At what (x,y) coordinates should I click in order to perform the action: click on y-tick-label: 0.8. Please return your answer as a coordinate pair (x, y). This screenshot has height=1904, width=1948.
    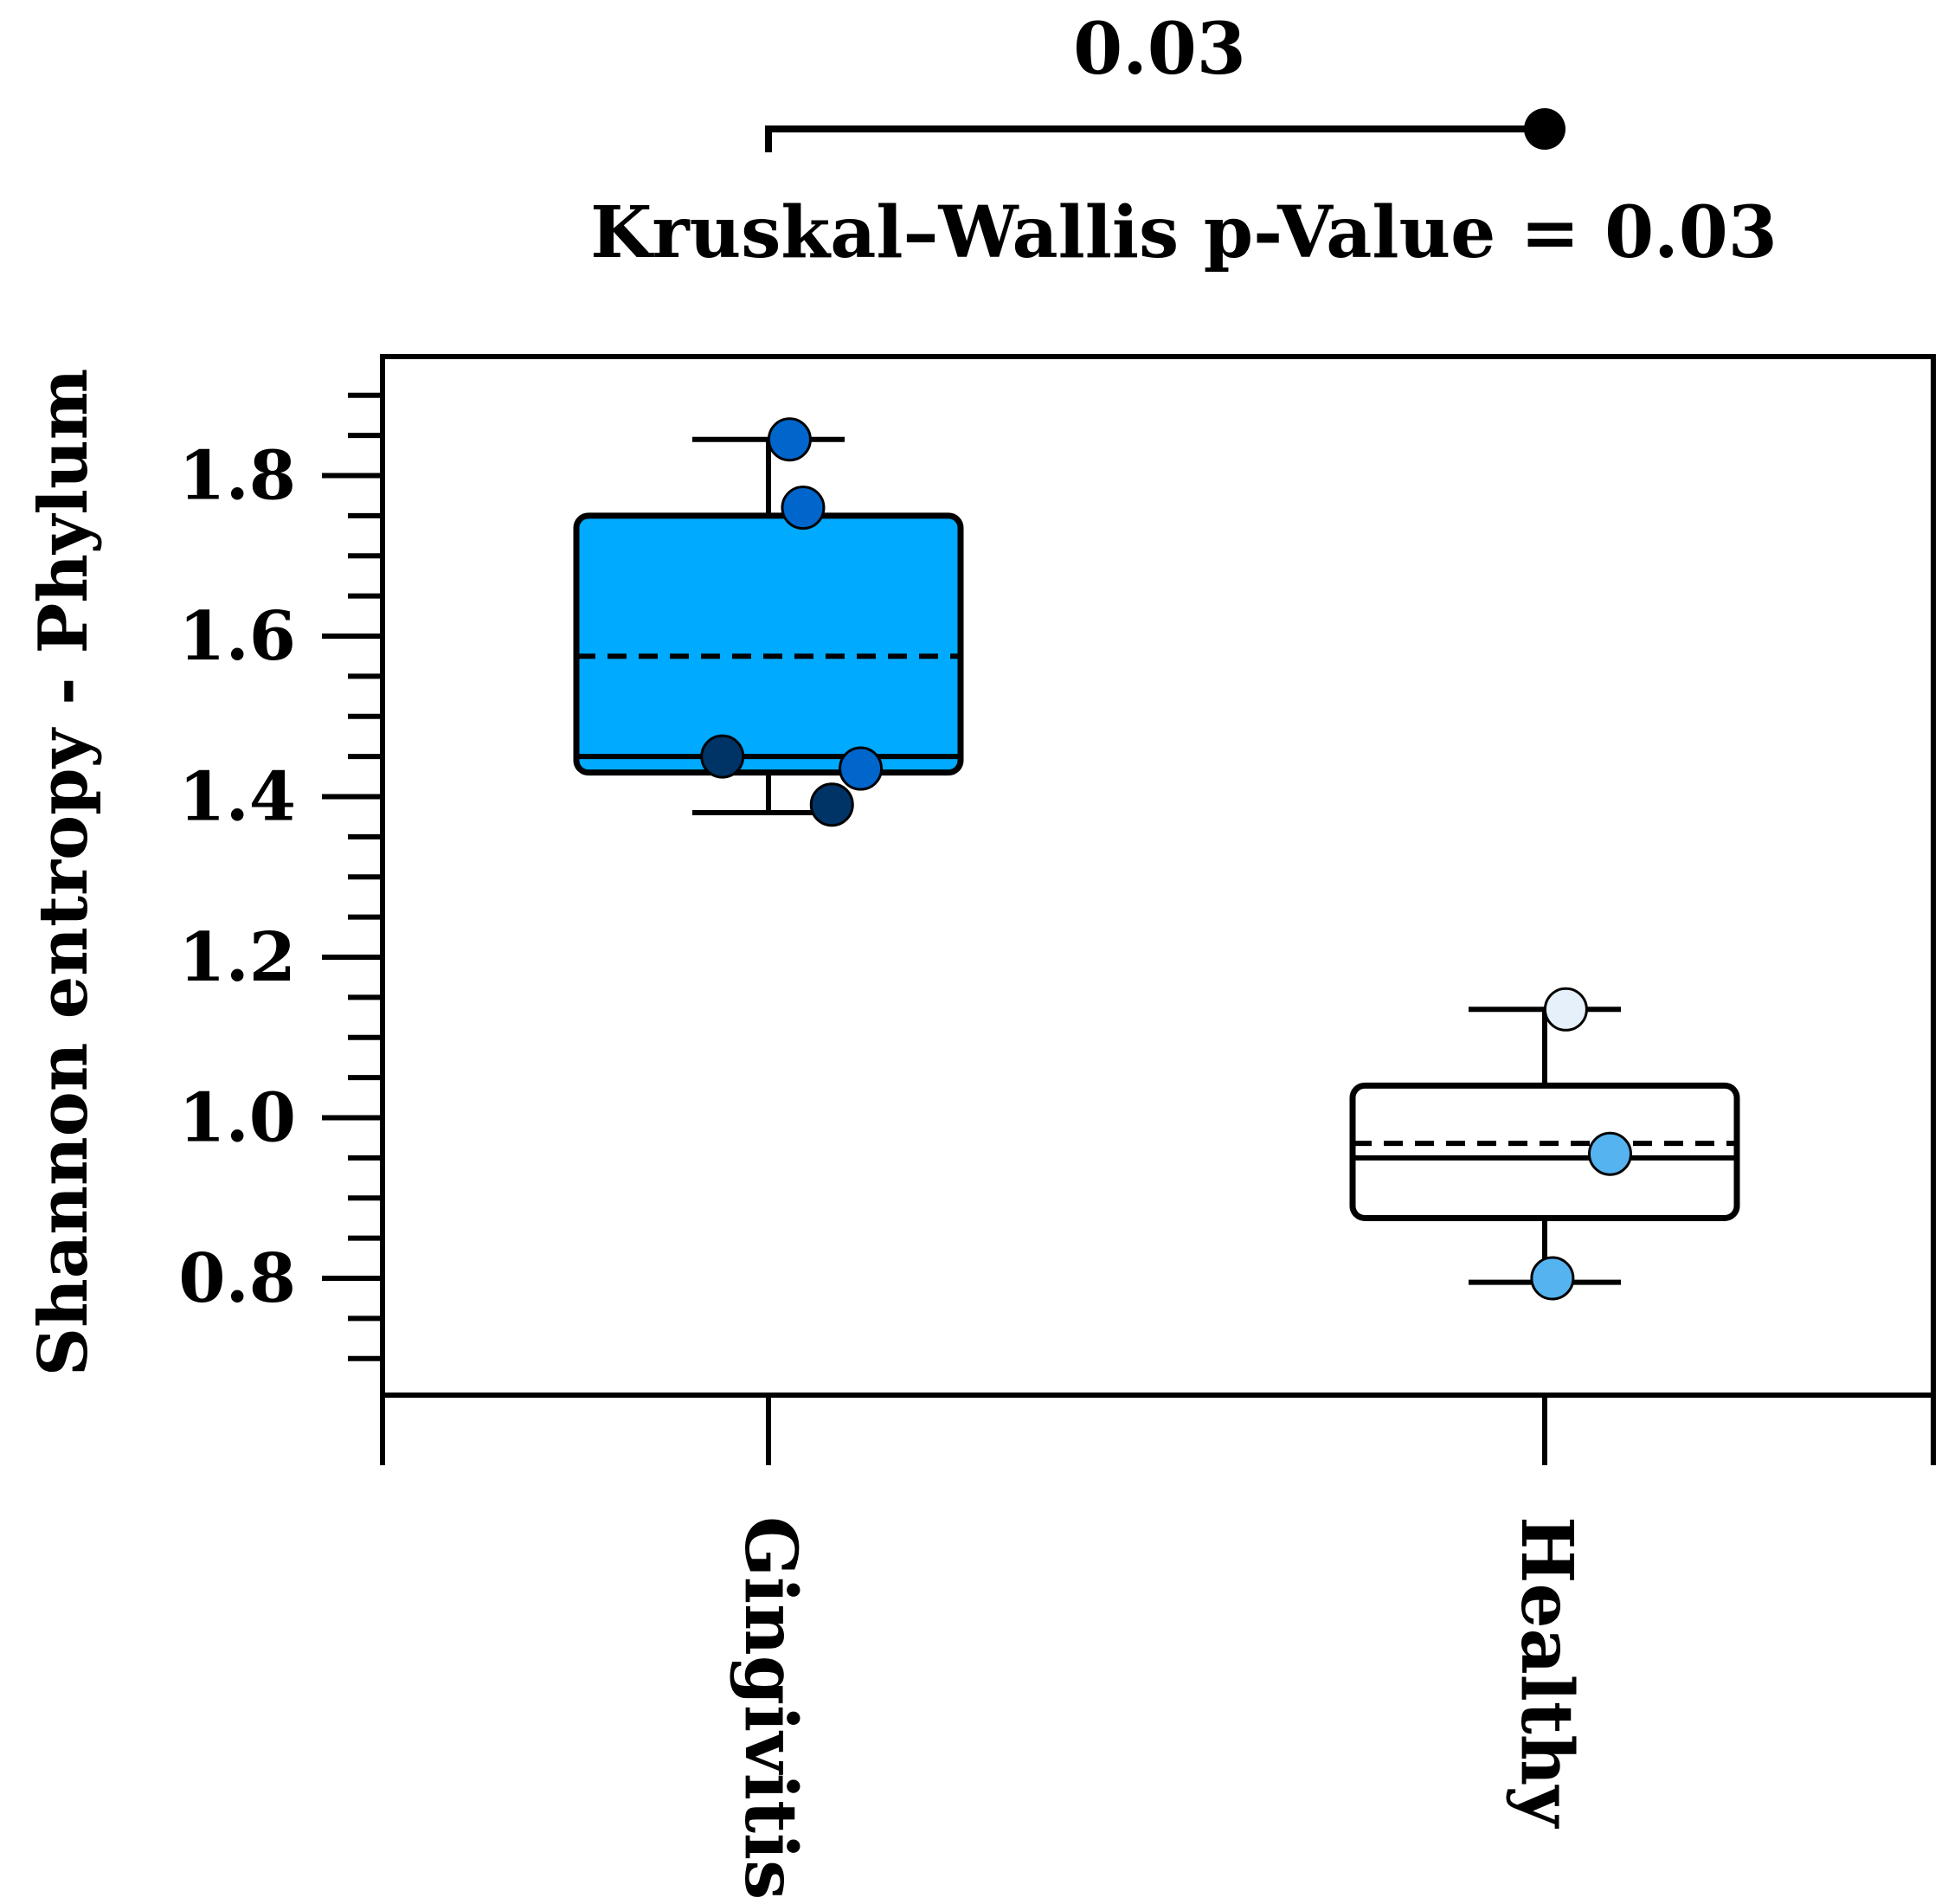
    Looking at the image, I should click on (237, 1278).